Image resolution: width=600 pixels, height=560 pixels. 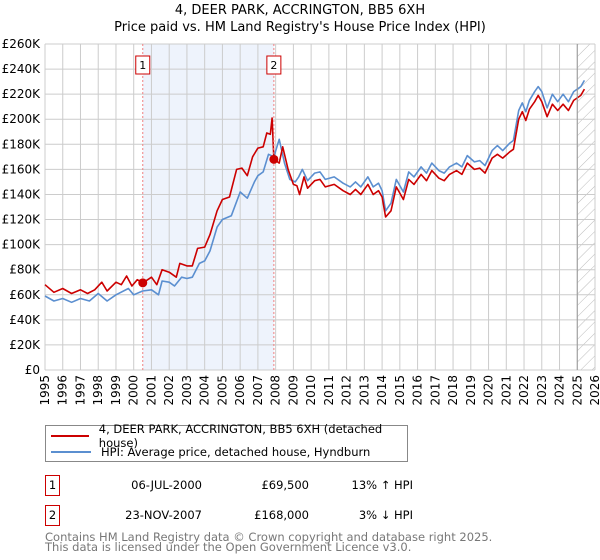 What do you see at coordinates (116, 390) in the screenshot?
I see `x-tick-label: 1999` at bounding box center [116, 390].